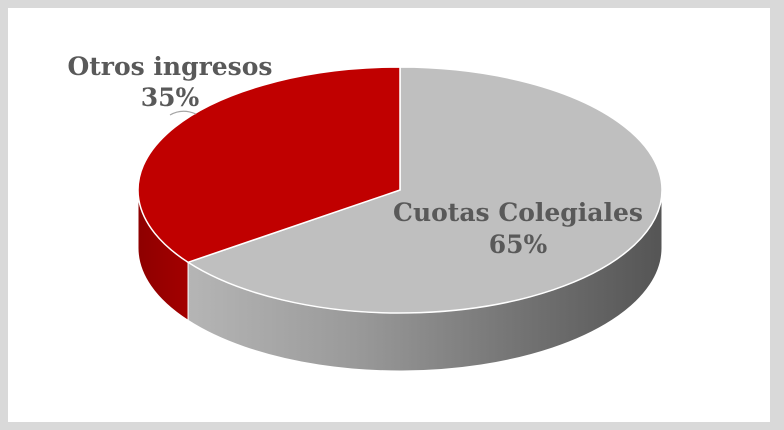 This screenshot has height=430, width=784. I want to click on leader-line, so click(183, 113).